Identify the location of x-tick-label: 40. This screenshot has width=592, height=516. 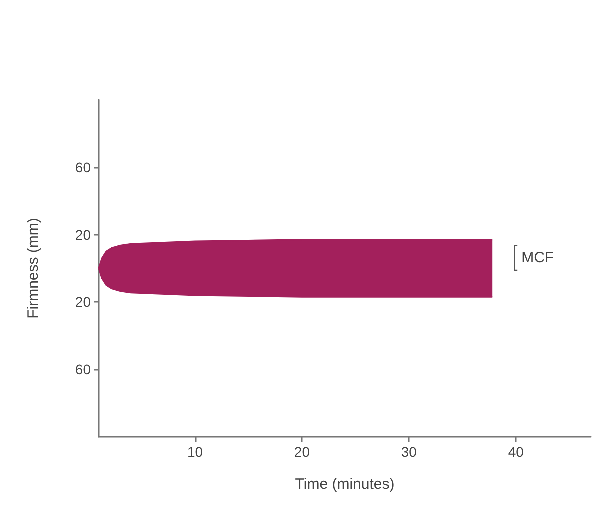
(516, 452).